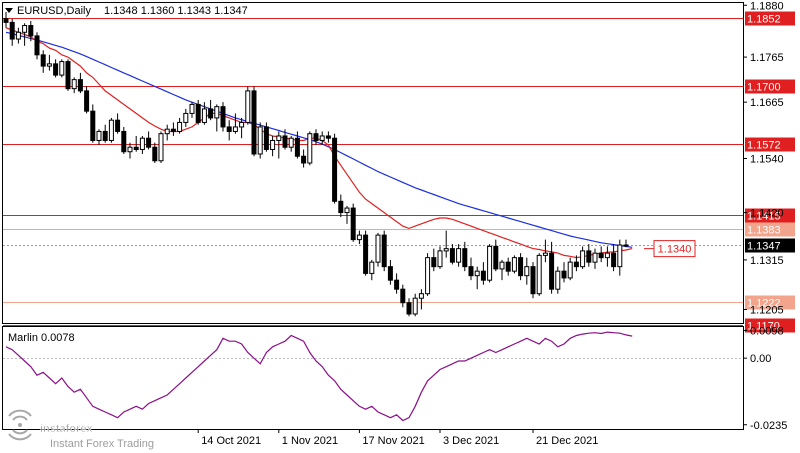 The height and width of the screenshot is (453, 800). What do you see at coordinates (9, 10) in the screenshot?
I see `collapse-triangle-icon` at bounding box center [9, 10].